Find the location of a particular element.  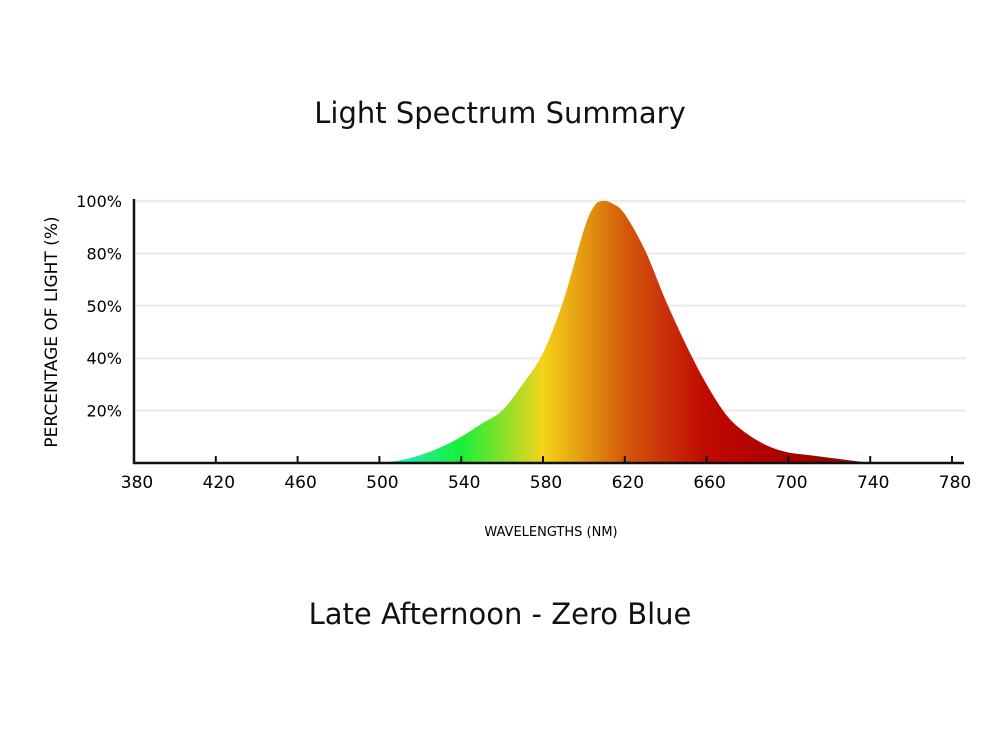

y-tick-label: 40% is located at coordinates (104, 358).